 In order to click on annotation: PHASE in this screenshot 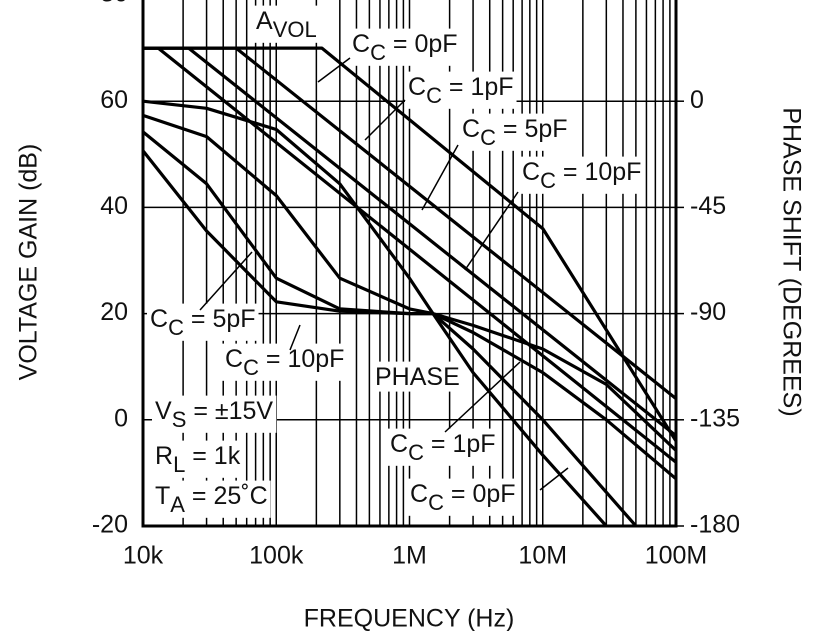, I will do `click(417, 377)`.